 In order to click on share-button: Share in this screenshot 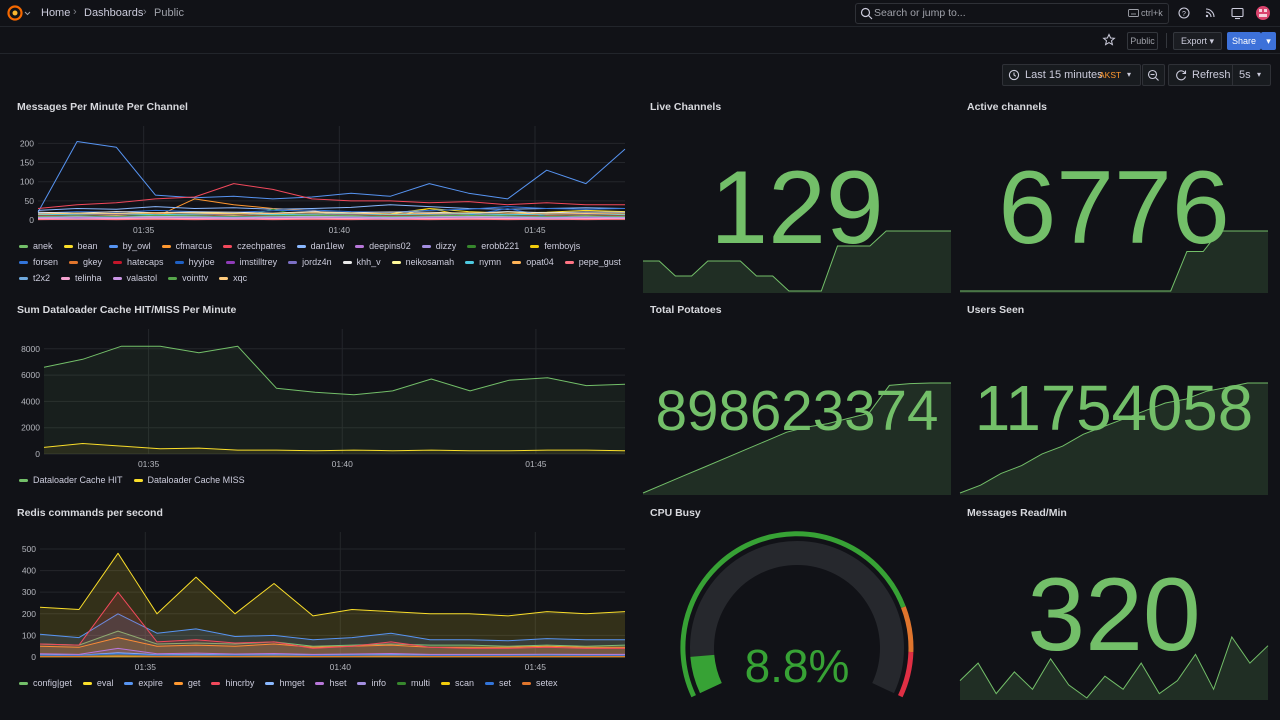, I will do `click(1244, 41)`.